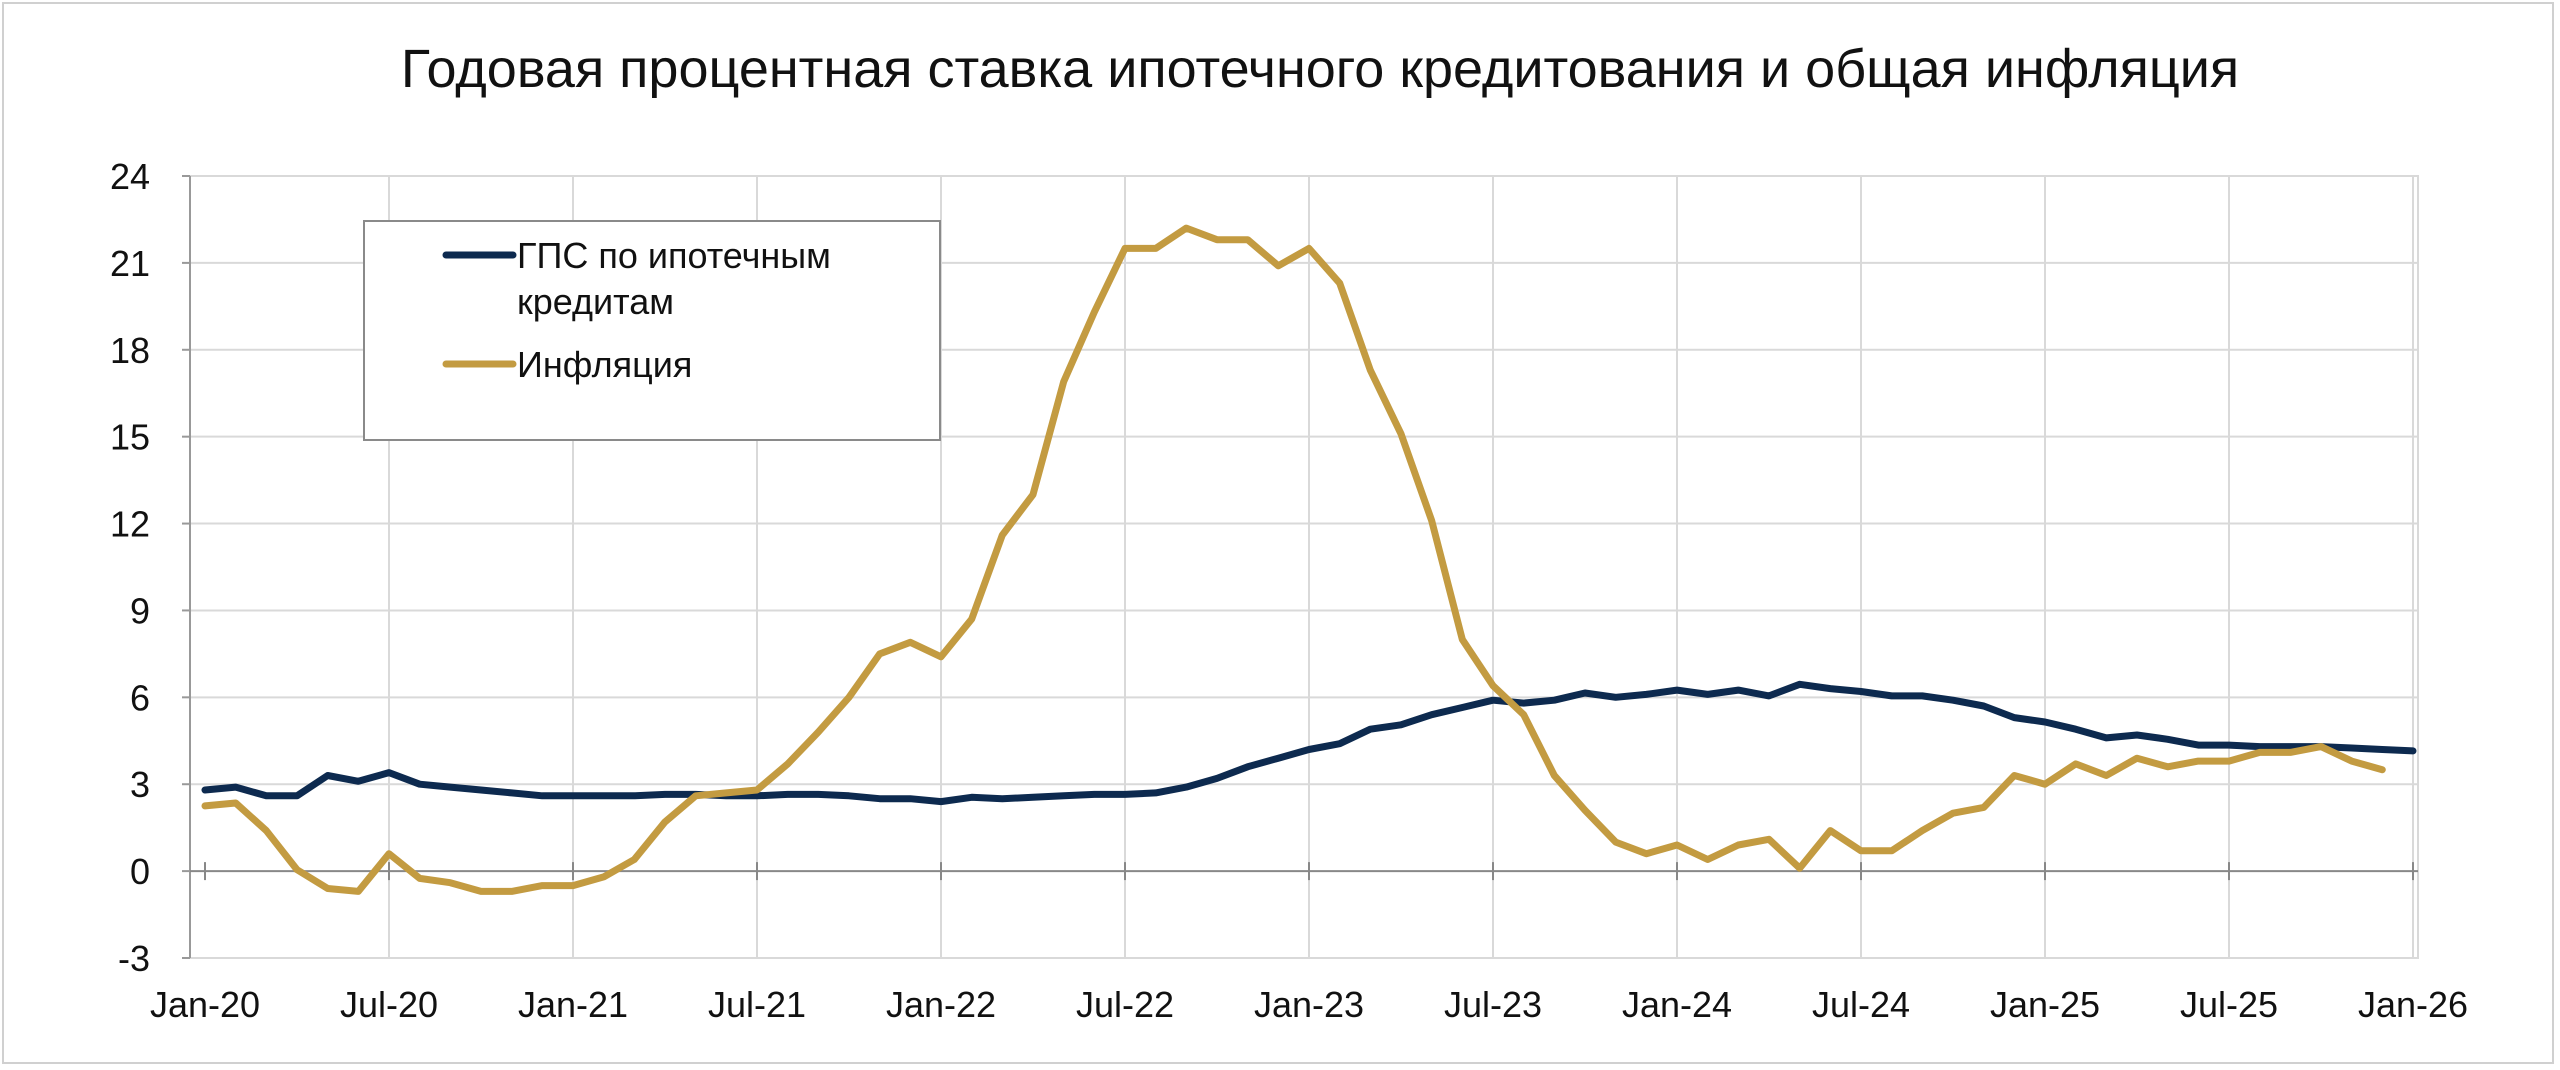 This screenshot has height=1070, width=2560. I want to click on x-tick-label: Jan-26, so click(2413, 1004).